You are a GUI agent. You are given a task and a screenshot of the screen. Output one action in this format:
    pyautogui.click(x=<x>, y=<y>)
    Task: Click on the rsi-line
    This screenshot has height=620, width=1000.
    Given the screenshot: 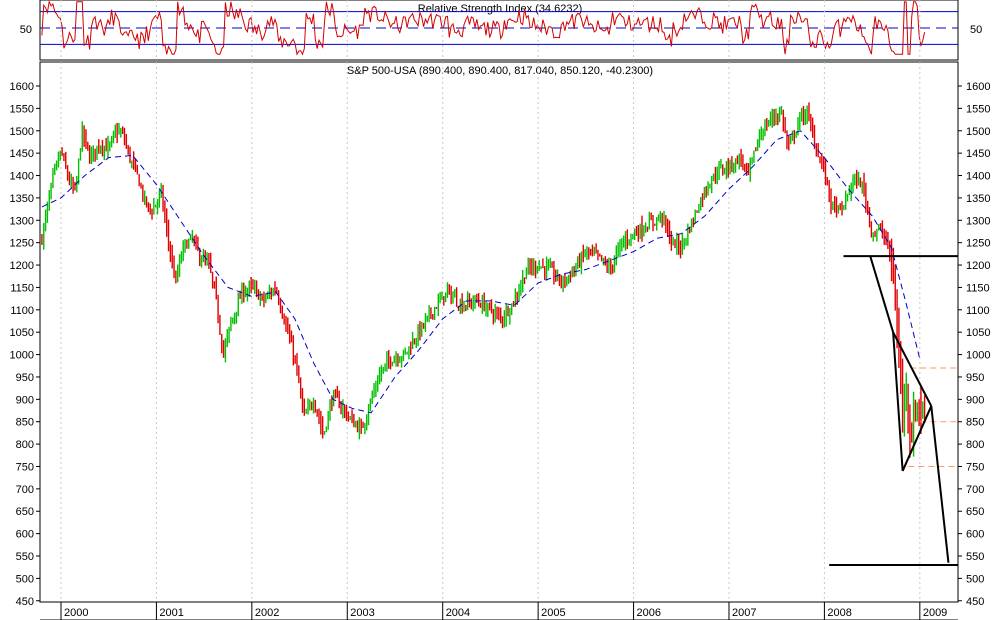 What is the action you would take?
    pyautogui.click(x=483, y=28)
    